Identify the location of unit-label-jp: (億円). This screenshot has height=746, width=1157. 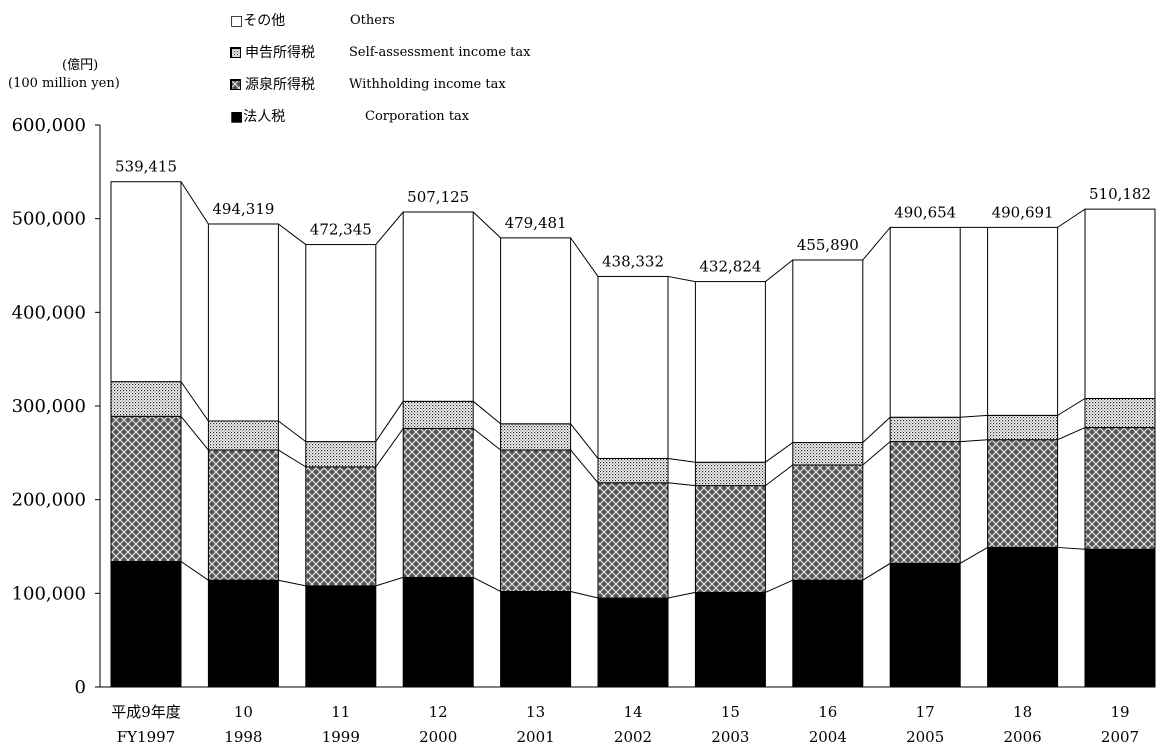
(80, 65).